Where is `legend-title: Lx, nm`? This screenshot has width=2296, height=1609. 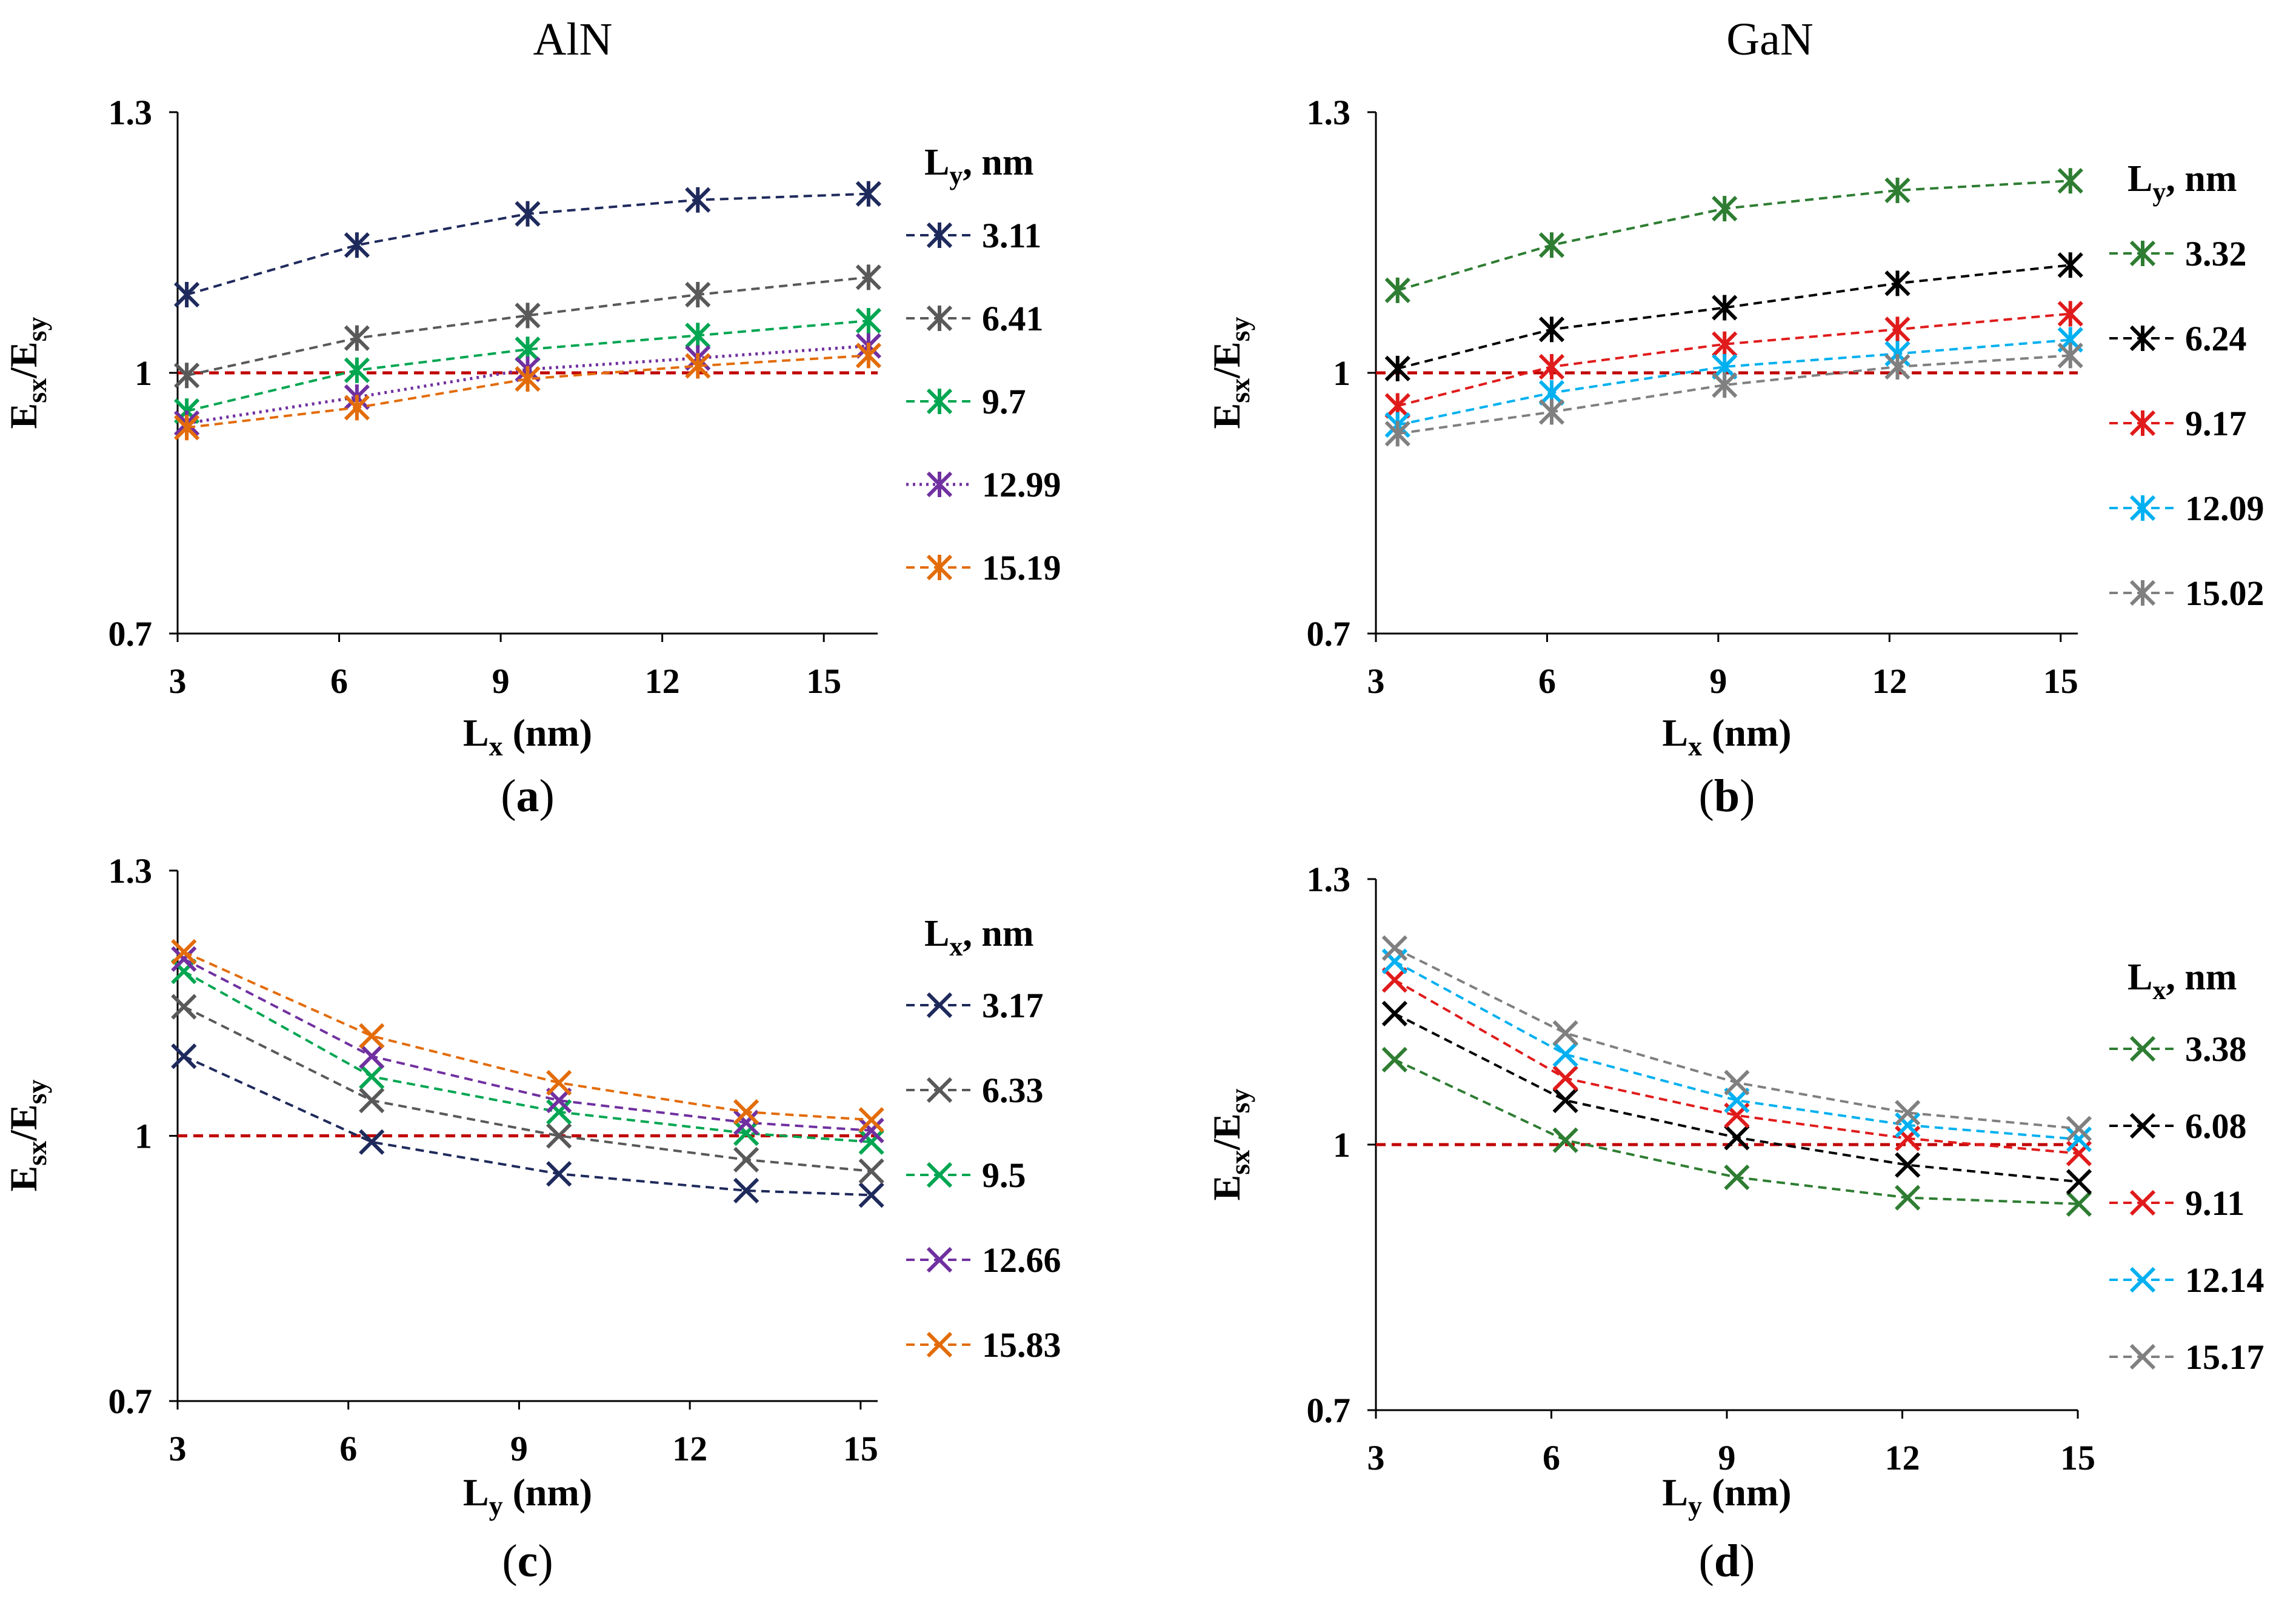 legend-title: Lx, nm is located at coordinates (979, 937).